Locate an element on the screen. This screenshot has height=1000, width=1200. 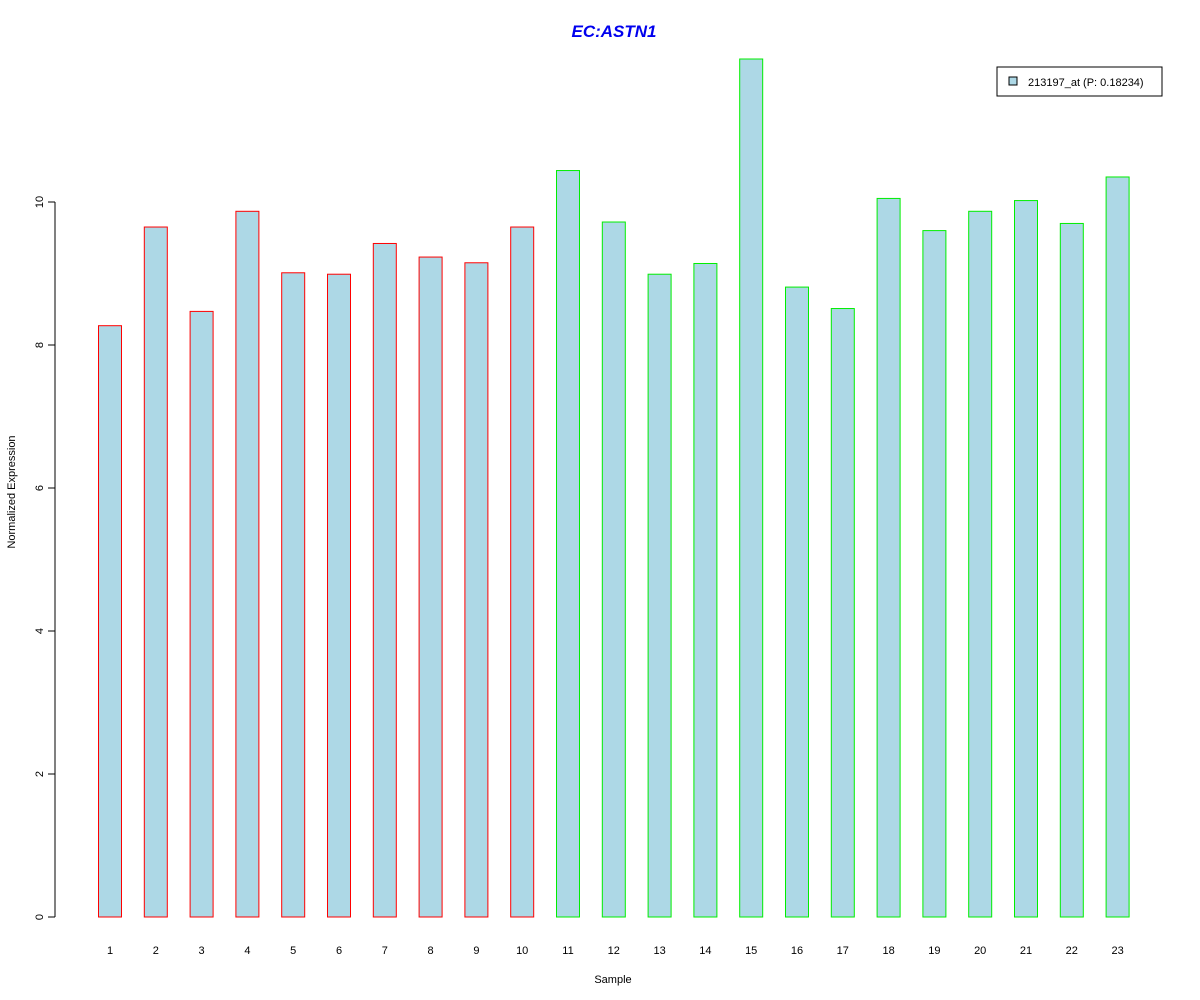
legend-box is located at coordinates (1079, 81).